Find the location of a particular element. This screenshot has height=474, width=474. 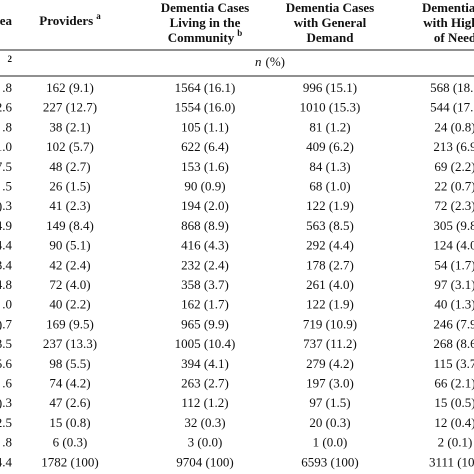

cell: 90 (0.9) is located at coordinates (204, 185).